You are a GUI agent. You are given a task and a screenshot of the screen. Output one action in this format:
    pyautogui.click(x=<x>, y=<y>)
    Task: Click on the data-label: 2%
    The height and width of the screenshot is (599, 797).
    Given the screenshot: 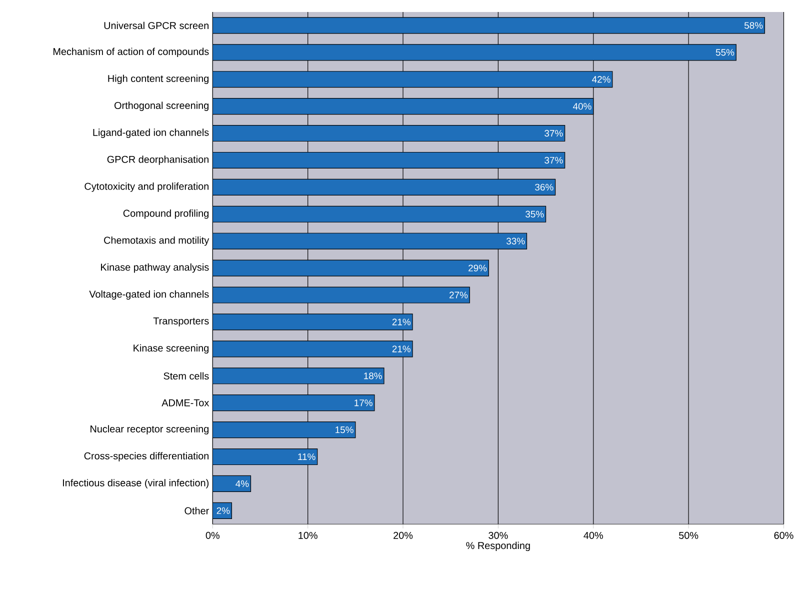 What is the action you would take?
    pyautogui.click(x=223, y=510)
    